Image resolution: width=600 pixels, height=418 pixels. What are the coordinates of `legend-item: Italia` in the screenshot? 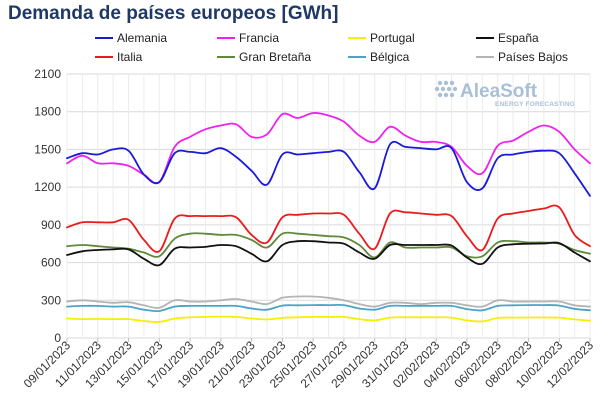 It's located at (119, 57).